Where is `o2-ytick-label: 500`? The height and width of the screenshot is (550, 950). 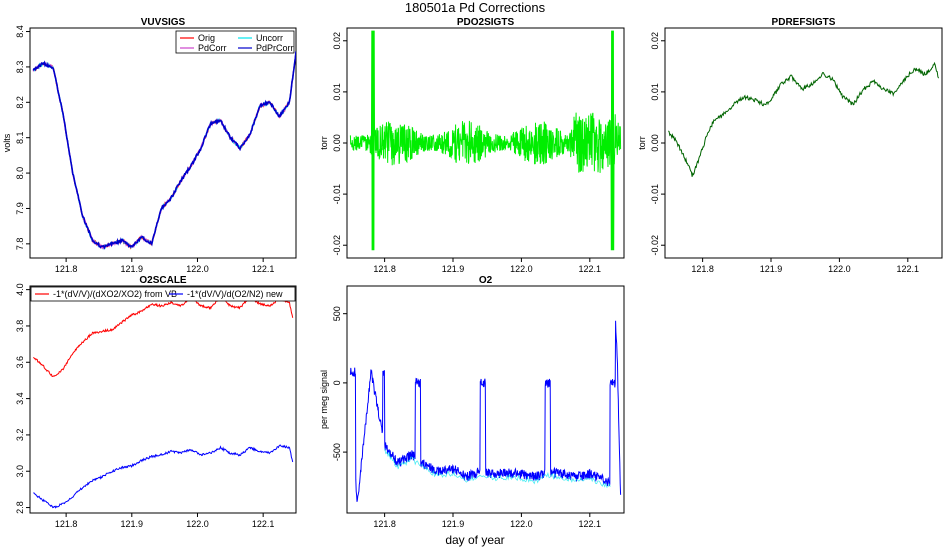 o2-ytick-label: 500 is located at coordinates (337, 313).